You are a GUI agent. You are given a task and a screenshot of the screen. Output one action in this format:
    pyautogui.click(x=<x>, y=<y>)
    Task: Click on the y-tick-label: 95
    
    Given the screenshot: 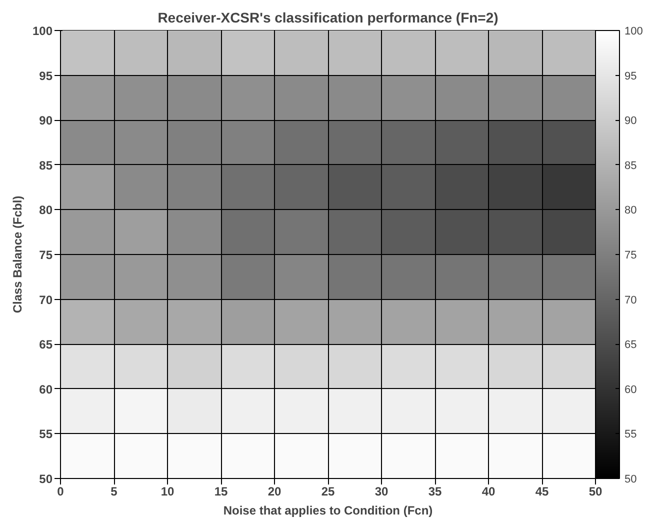 What is the action you would take?
    pyautogui.click(x=46, y=75)
    